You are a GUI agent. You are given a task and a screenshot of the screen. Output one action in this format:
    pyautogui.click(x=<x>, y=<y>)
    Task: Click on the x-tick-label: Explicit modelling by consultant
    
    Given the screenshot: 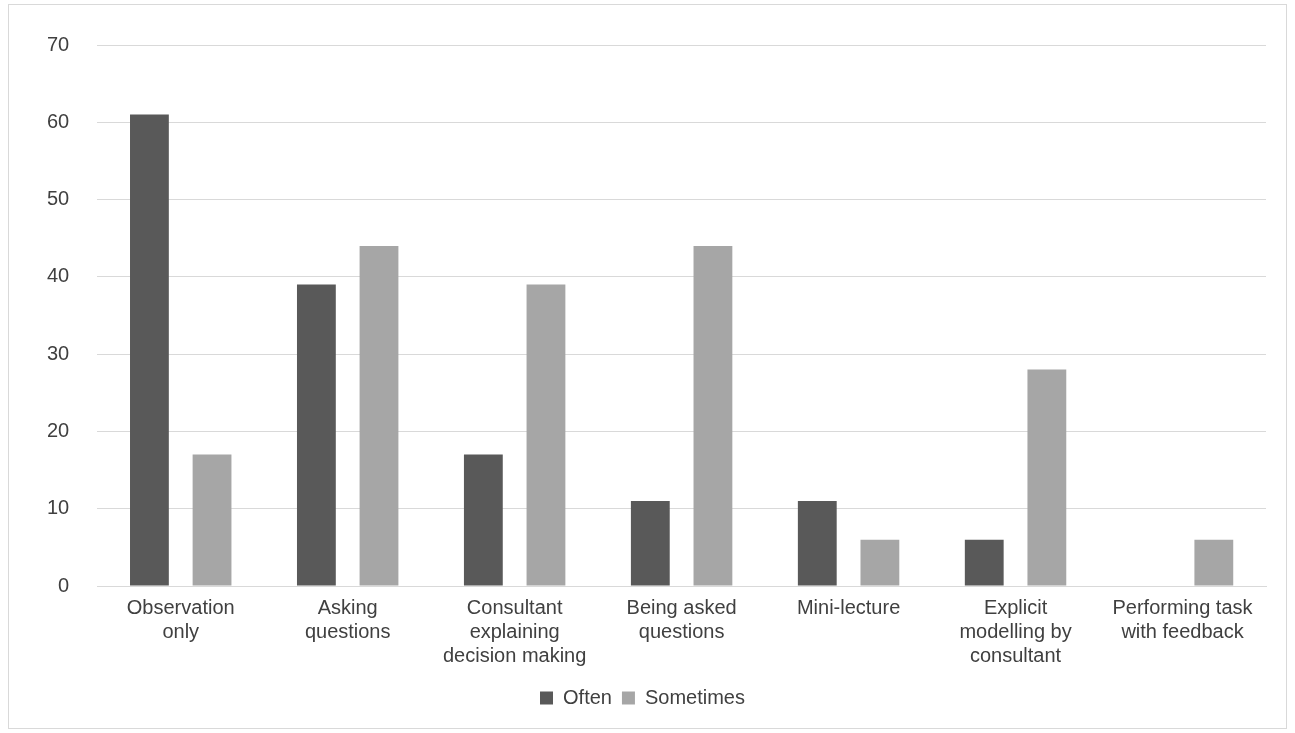 What is the action you would take?
    pyautogui.click(x=1015, y=630)
    